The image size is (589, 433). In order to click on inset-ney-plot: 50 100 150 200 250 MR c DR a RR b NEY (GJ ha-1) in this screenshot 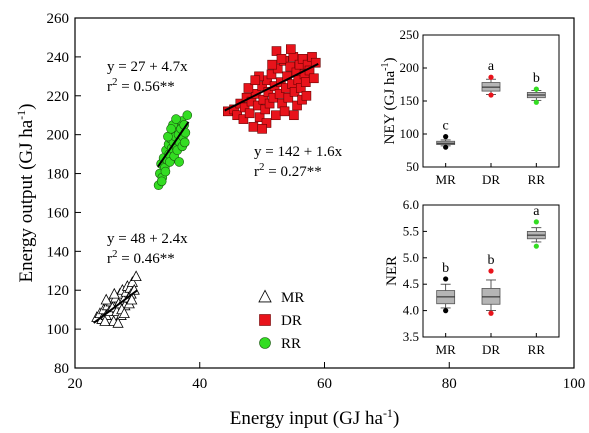, I will do `click(470, 107)`.